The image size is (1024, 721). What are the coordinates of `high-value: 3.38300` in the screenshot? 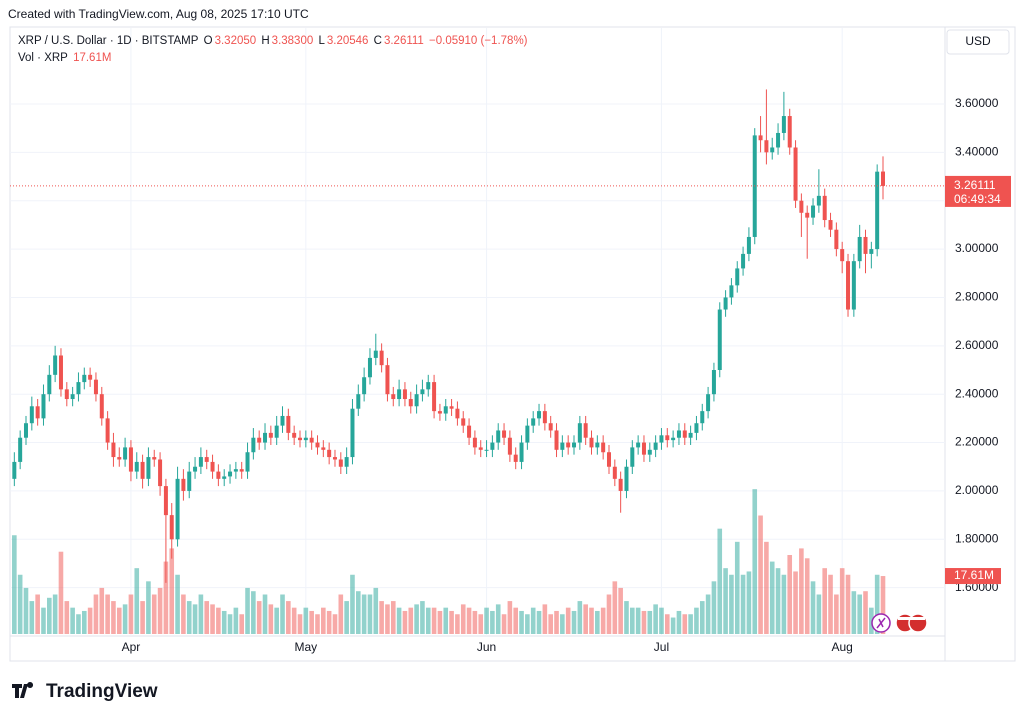 It's located at (292, 41).